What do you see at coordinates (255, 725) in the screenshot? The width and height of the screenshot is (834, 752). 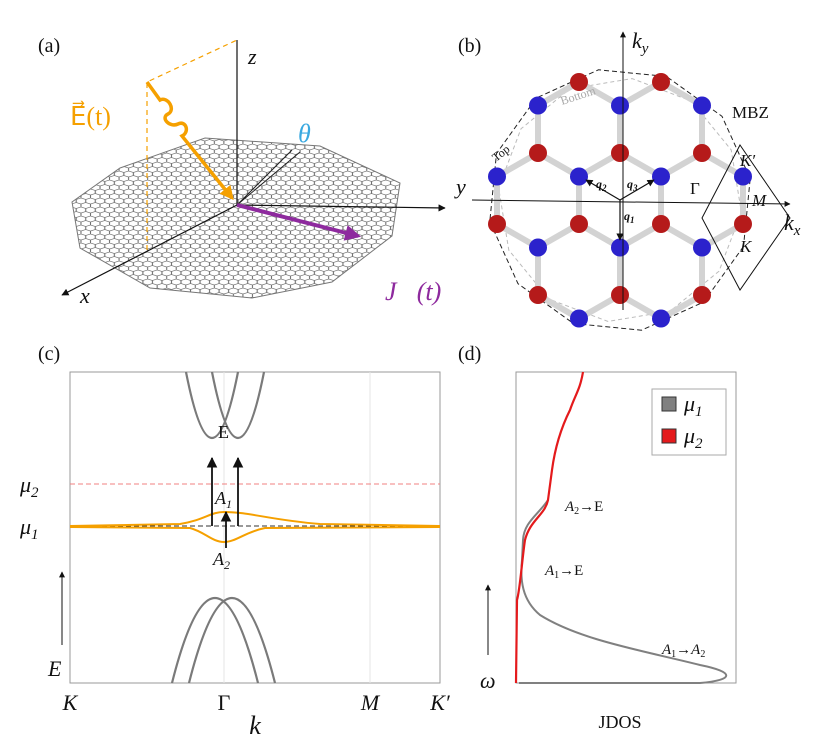 I see `axis-label: k` at bounding box center [255, 725].